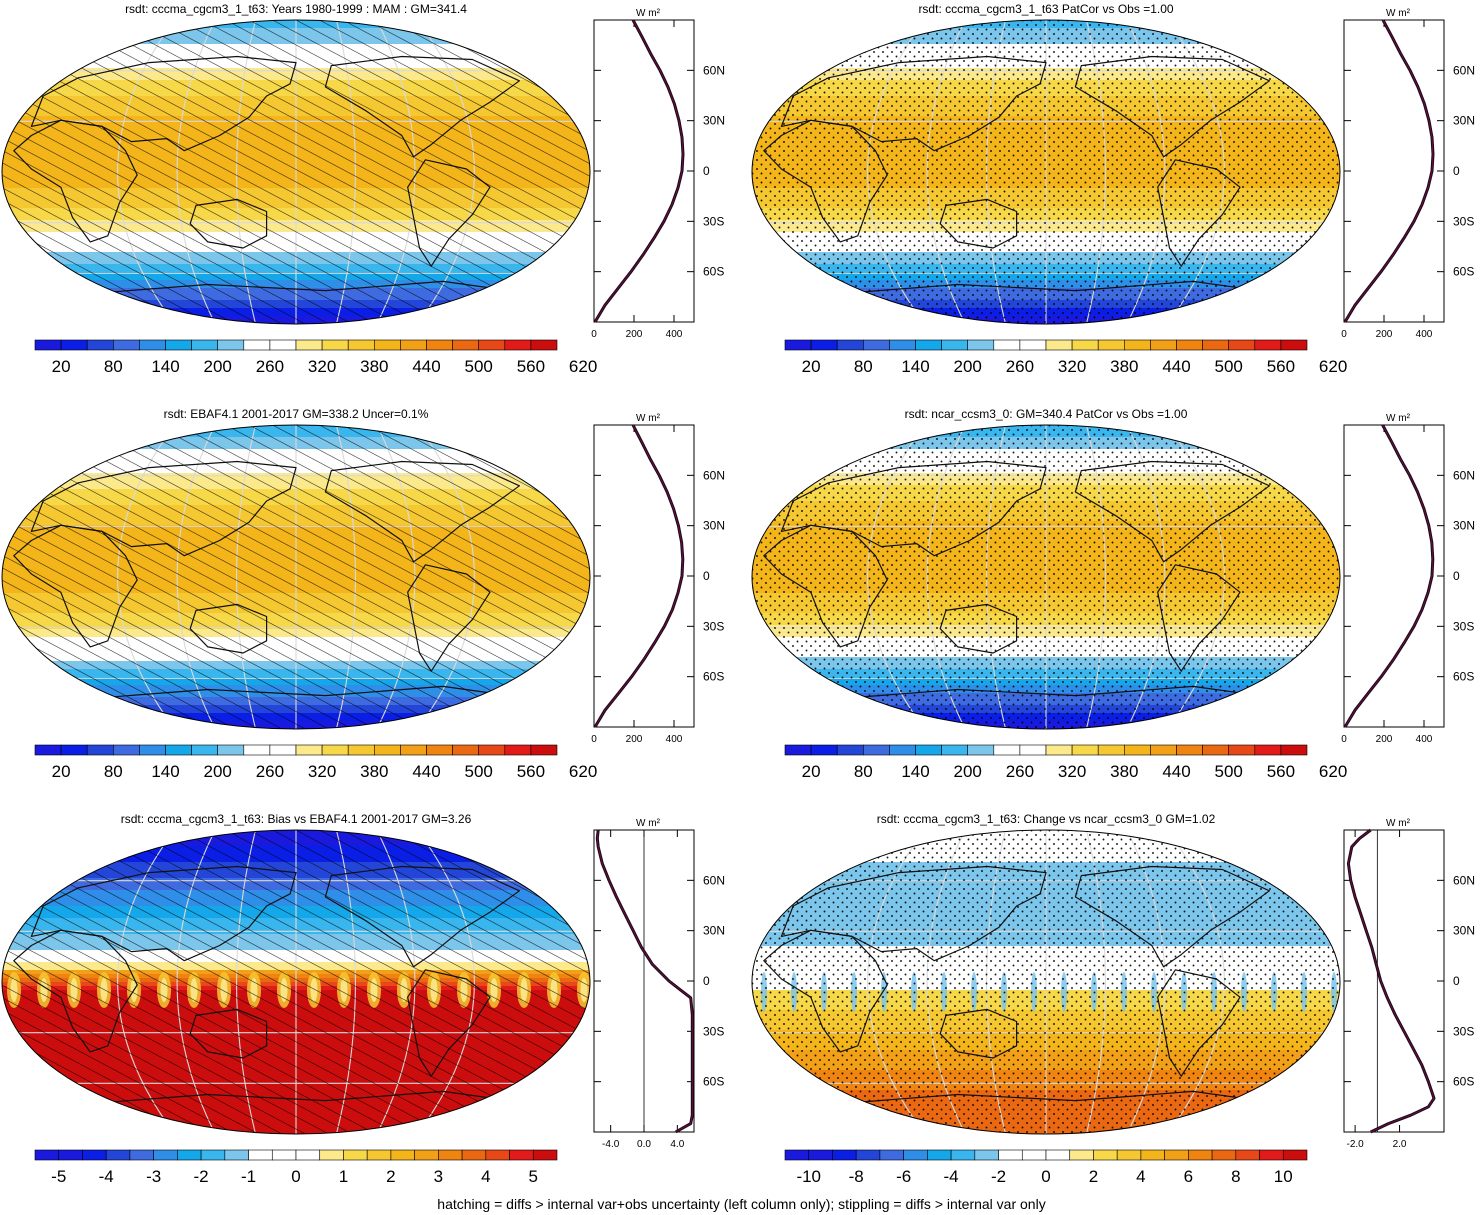 The image size is (1483, 1215). I want to click on colorbar-label: 260, so click(270, 771).